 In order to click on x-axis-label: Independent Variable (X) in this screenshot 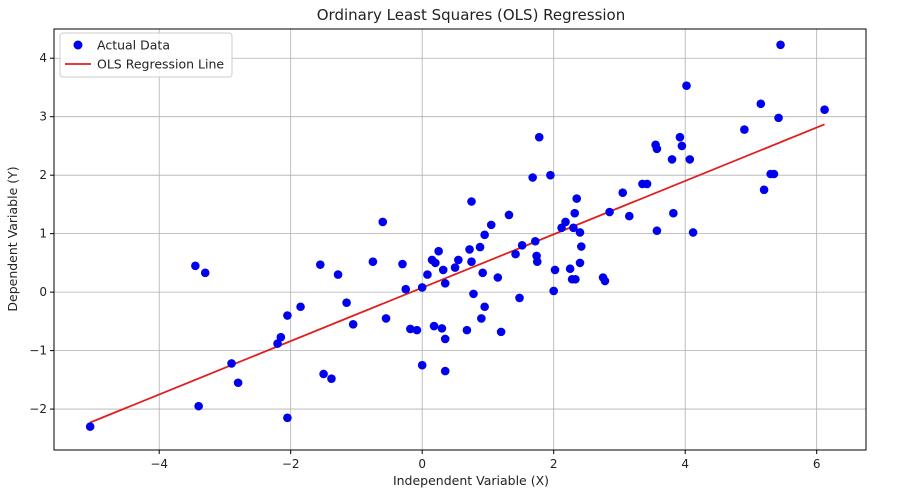, I will do `click(471, 480)`.